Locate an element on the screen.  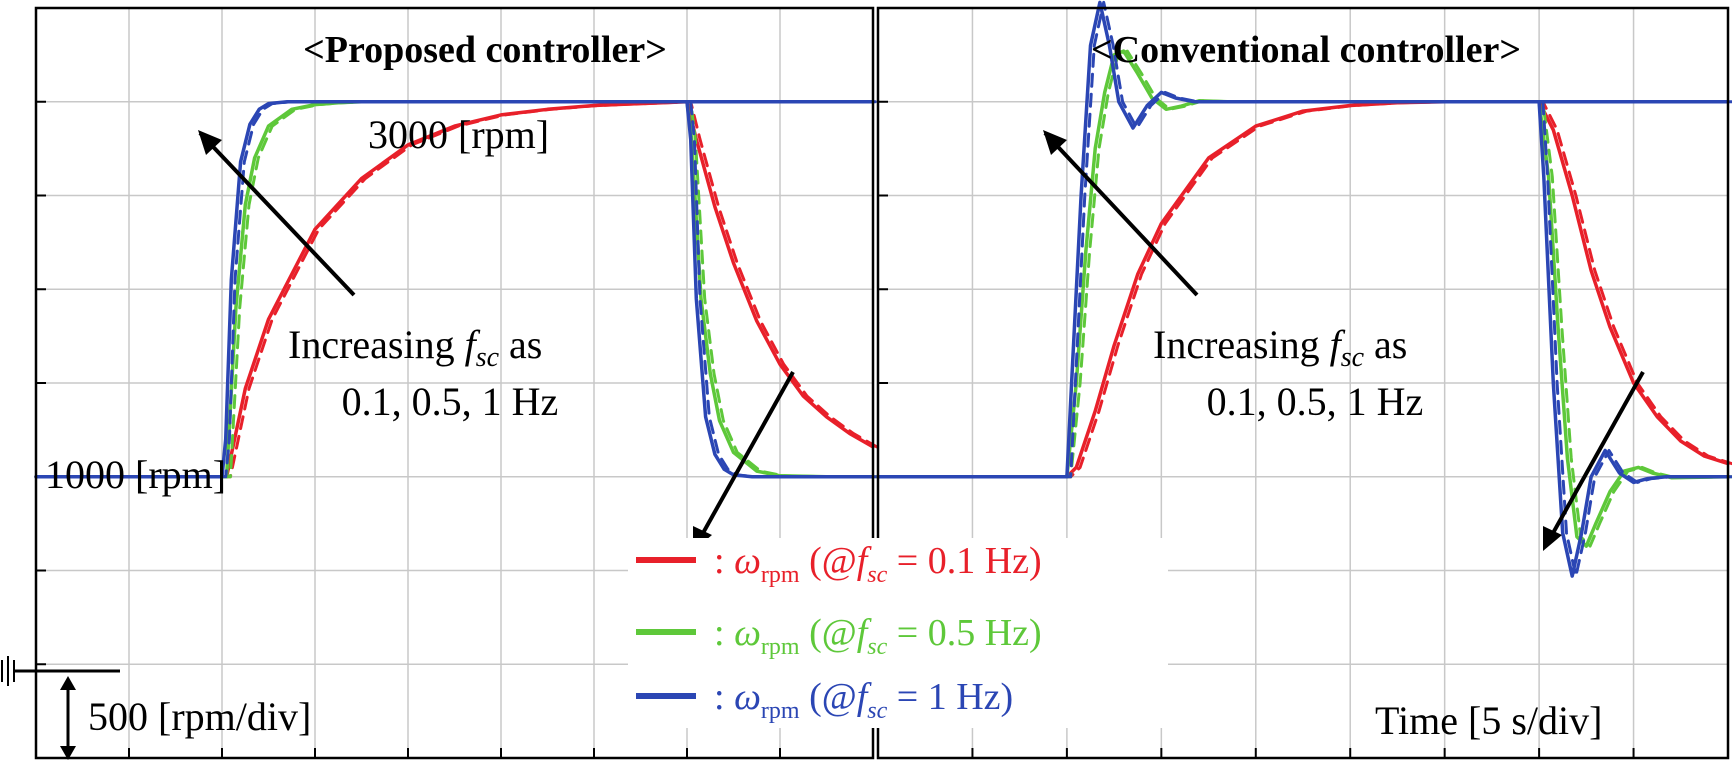
annotation-1000-rpm: 1000 [rpm] is located at coordinates (135, 474).